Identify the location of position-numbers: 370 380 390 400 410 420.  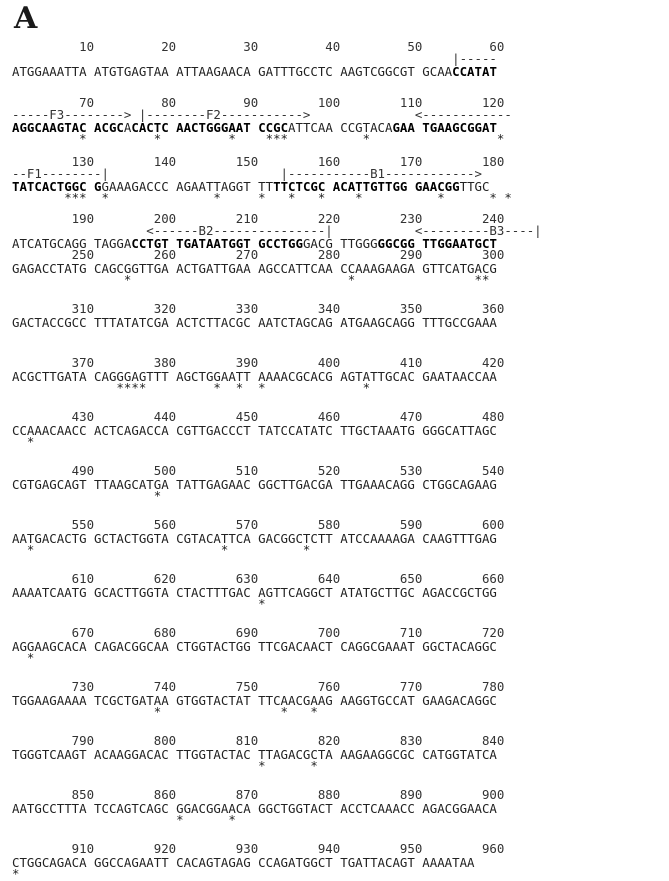
(258, 363).